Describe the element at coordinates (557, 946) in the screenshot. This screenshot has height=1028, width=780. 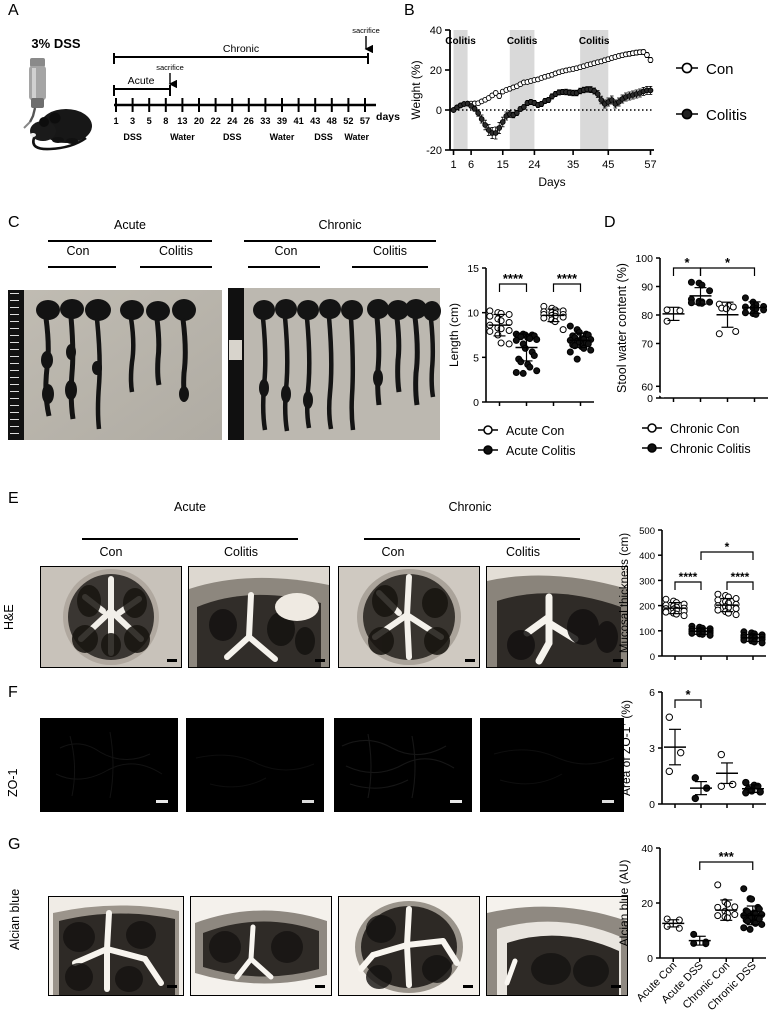
I see `alcian-chronic-colitis-image` at that location.